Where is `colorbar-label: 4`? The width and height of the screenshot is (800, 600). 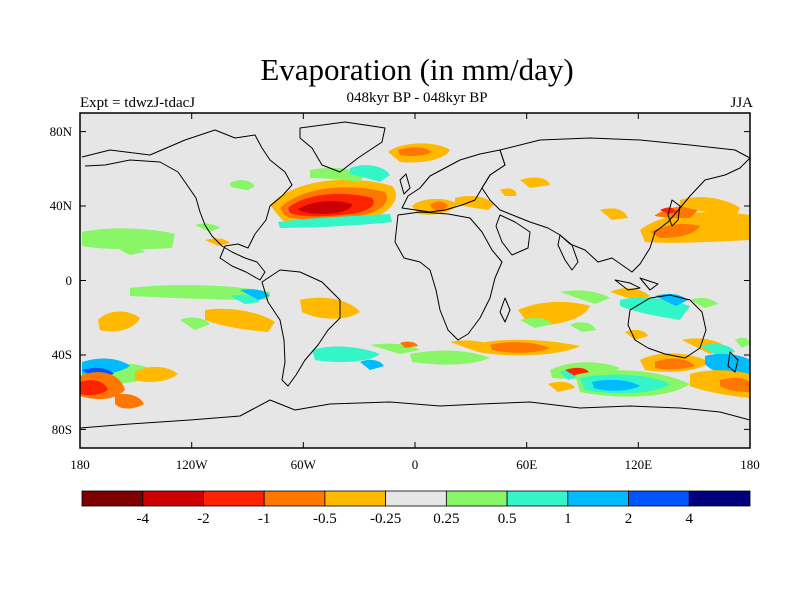 colorbar-label: 4 is located at coordinates (690, 519).